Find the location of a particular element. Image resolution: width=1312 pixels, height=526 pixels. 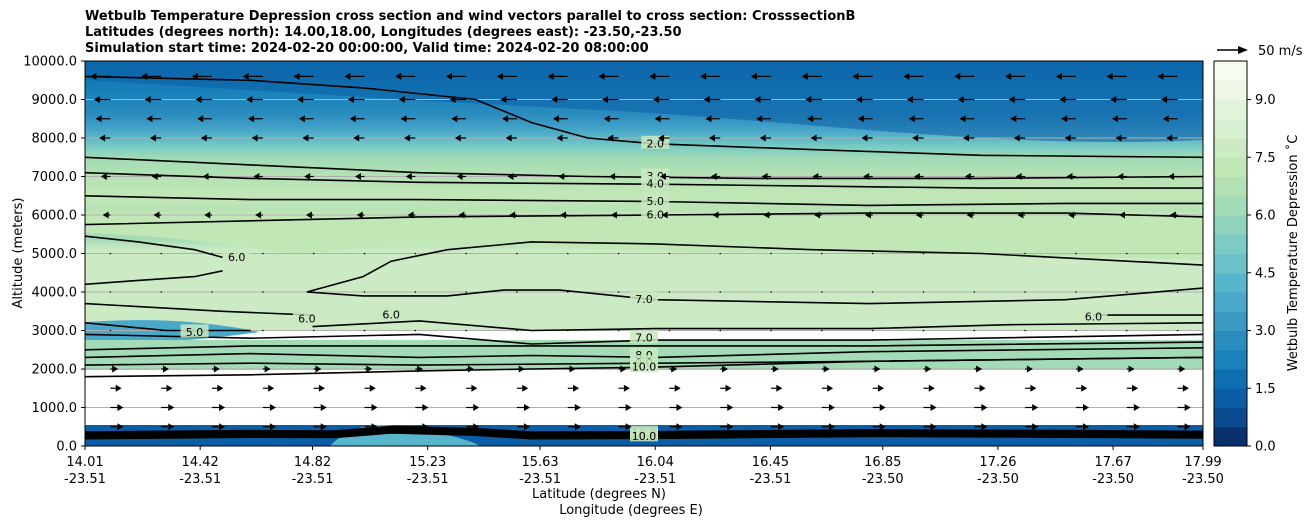

field-band-upper-dark is located at coordinates (644, 102).